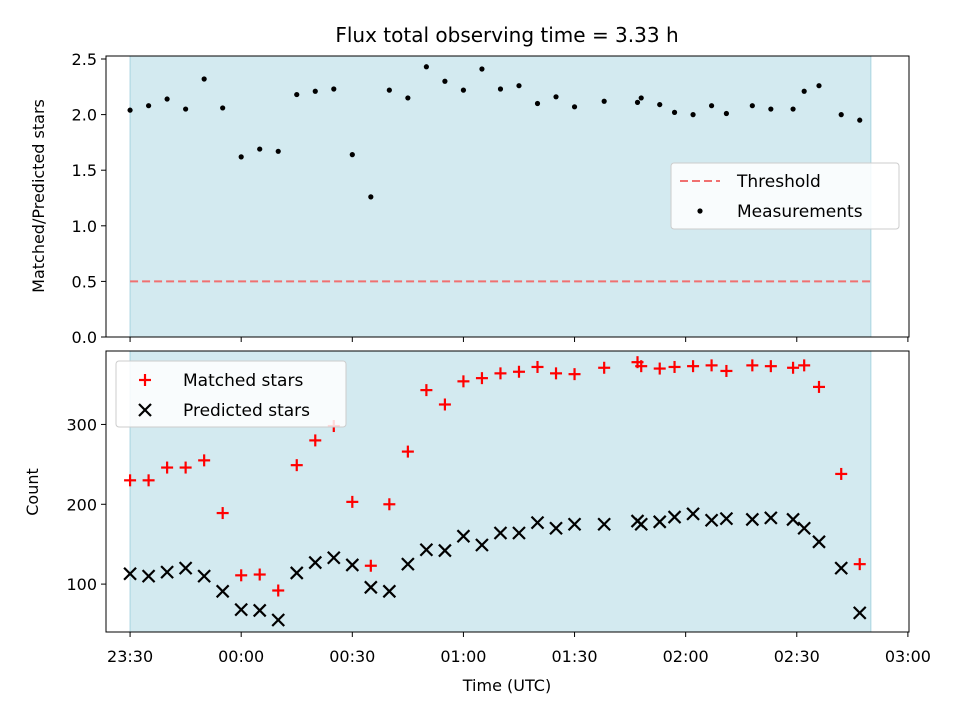 This screenshot has height=720, width=960. I want to click on ratio-y-tick-label: 1.0, so click(84, 226).